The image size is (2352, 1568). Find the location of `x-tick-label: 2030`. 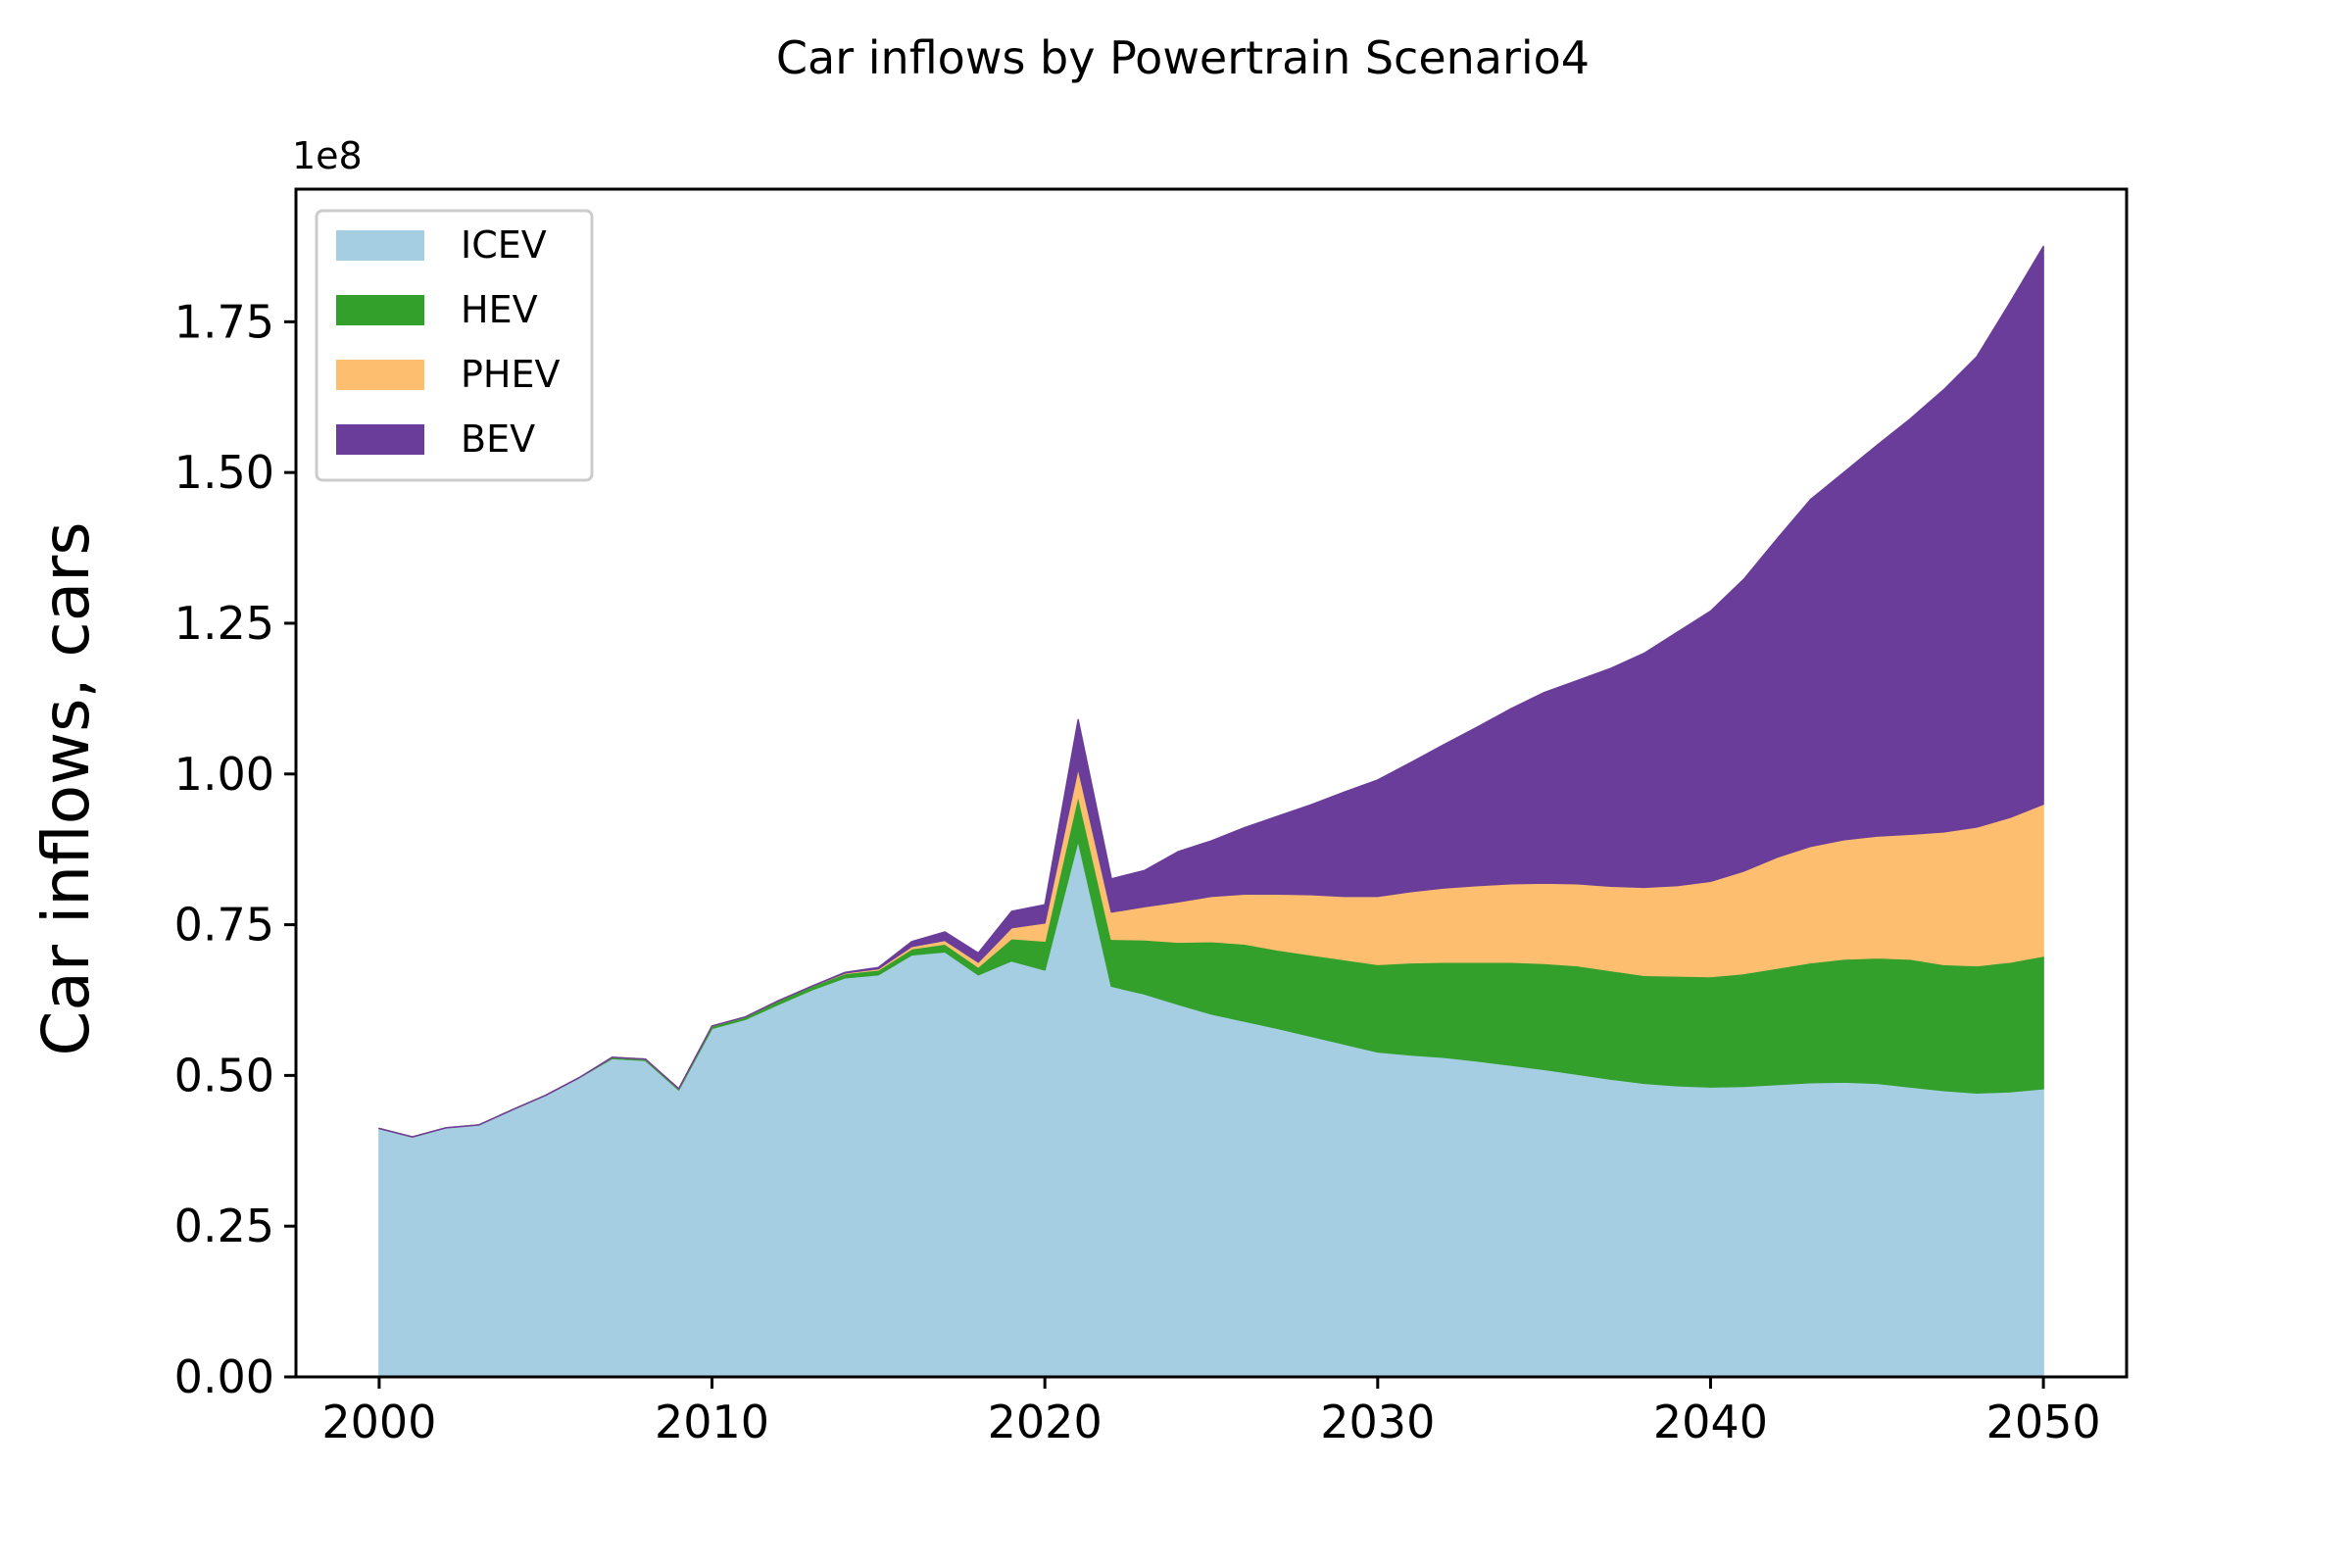

x-tick-label: 2030 is located at coordinates (1377, 1422).